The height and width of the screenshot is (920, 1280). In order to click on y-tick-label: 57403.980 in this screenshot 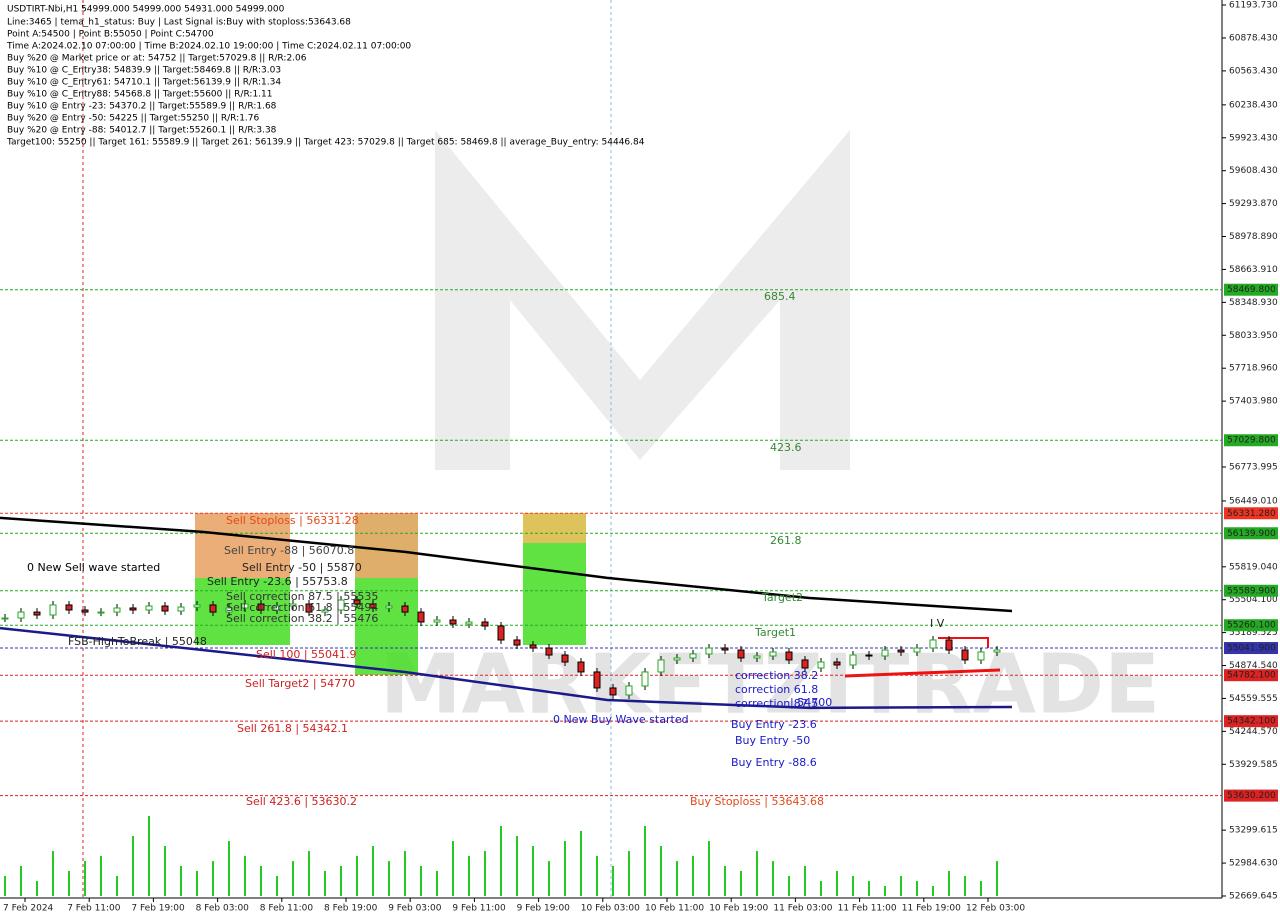, I will do `click(1253, 402)`.